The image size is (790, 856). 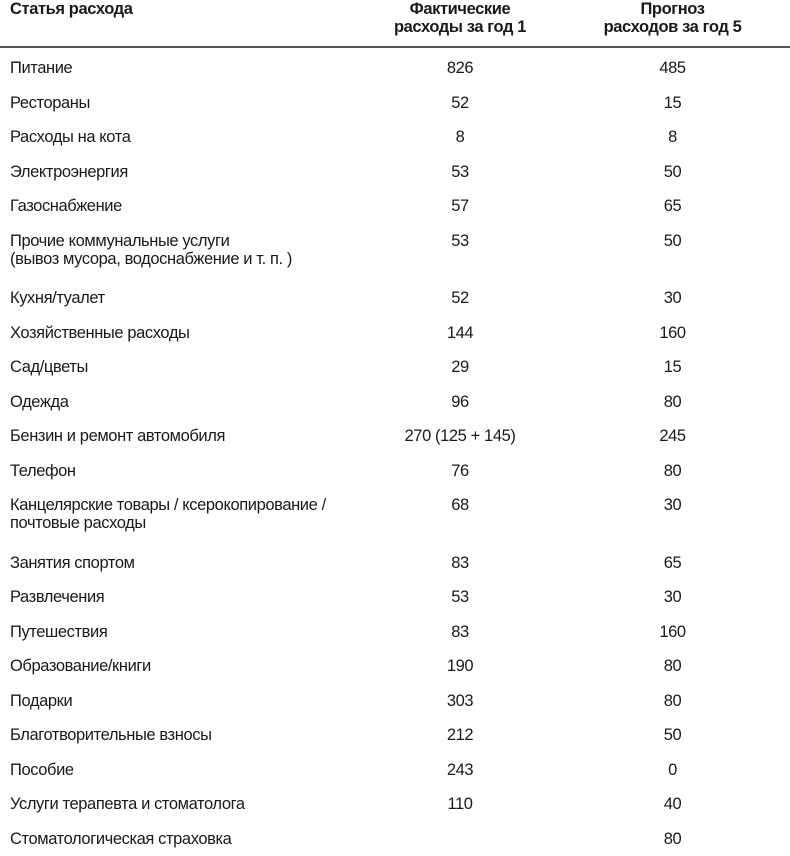 I want to click on expense-item-text: Путешествия, so click(x=58, y=632).